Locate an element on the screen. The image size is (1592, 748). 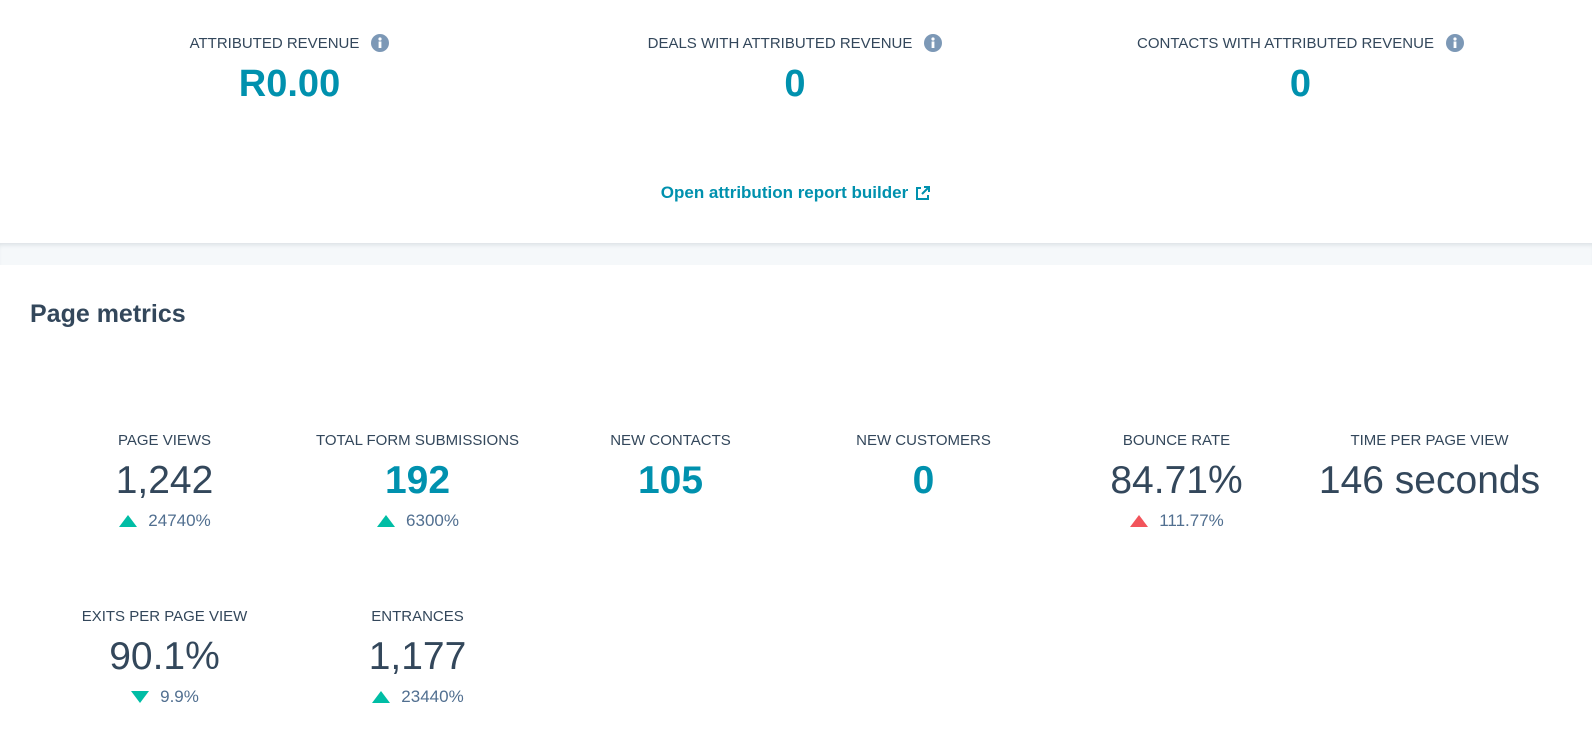
metric: NEW CONTACTS 105 is located at coordinates (670, 467).